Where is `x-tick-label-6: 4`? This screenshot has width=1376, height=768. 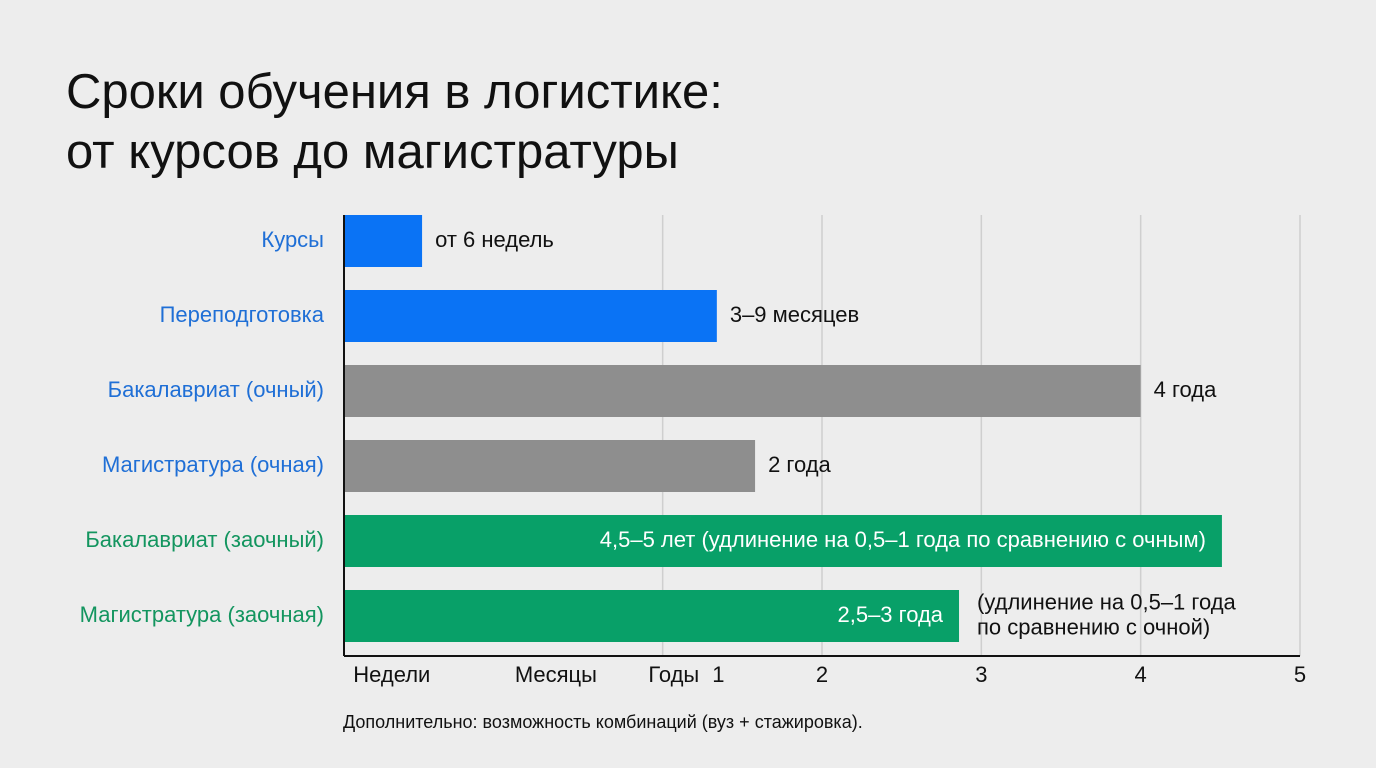 x-tick-label-6: 4 is located at coordinates (1141, 674).